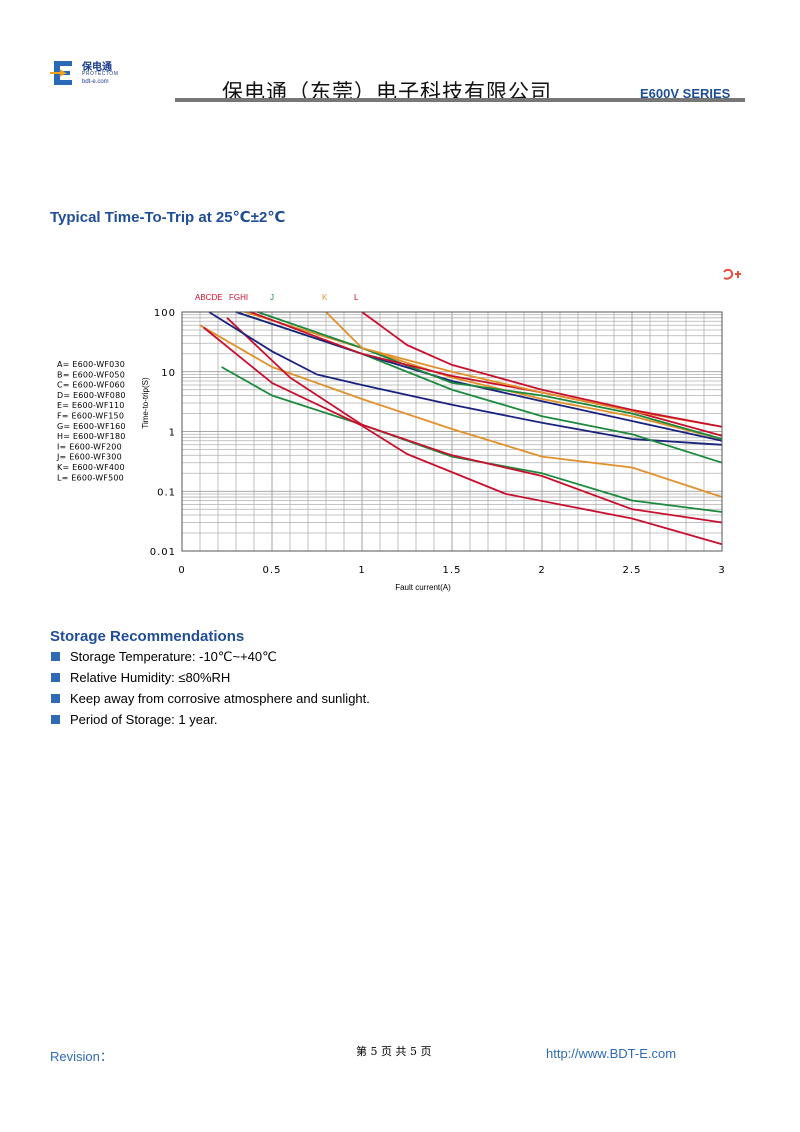 This screenshot has width=800, height=1132. I want to click on y-axis-label: Time-to-trip(S), so click(145, 403).